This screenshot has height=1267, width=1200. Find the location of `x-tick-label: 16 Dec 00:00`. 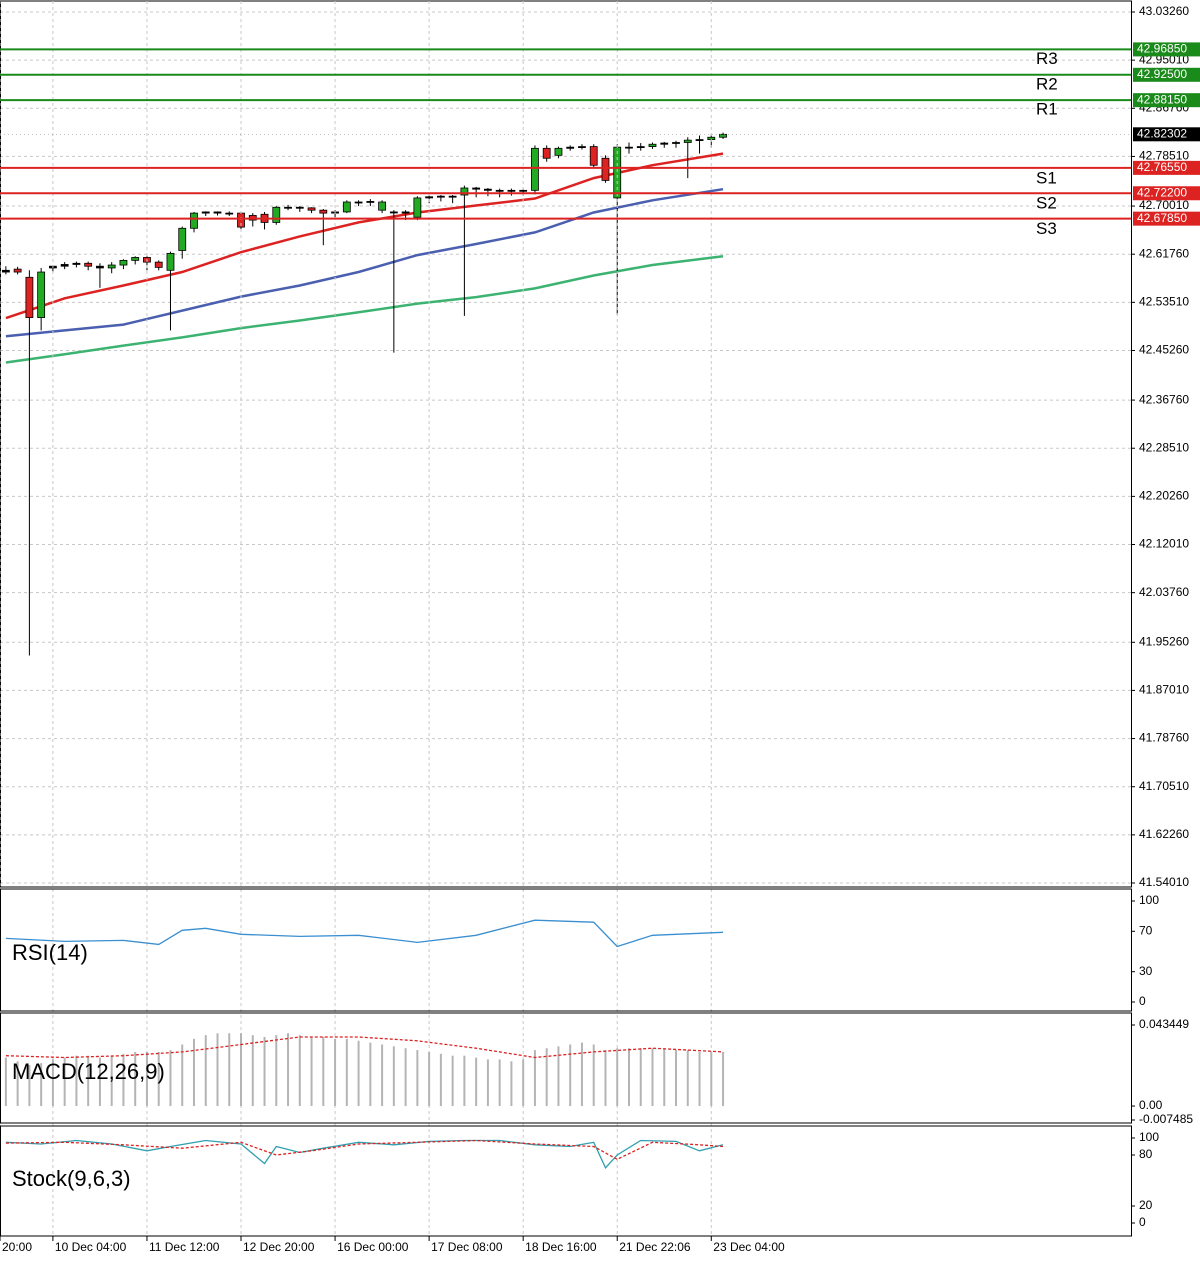

x-tick-label: 16 Dec 00:00 is located at coordinates (373, 1247).